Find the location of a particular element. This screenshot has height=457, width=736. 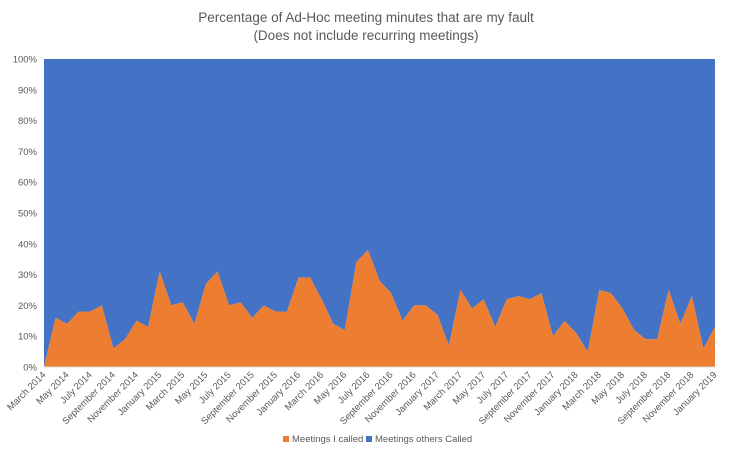

y-axis: 0% 10% 20% 30% 40% 50% 60% 70% 80% 90% 100% is located at coordinates (25, 214).